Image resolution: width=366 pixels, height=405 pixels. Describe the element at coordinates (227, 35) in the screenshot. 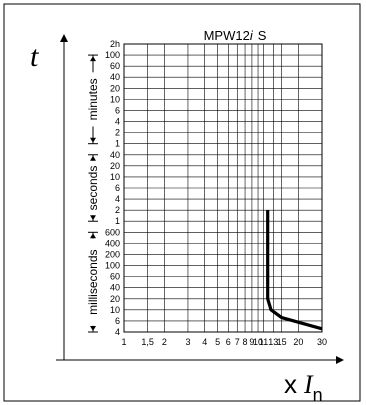

I see `chart-title-main: MPW12` at that location.